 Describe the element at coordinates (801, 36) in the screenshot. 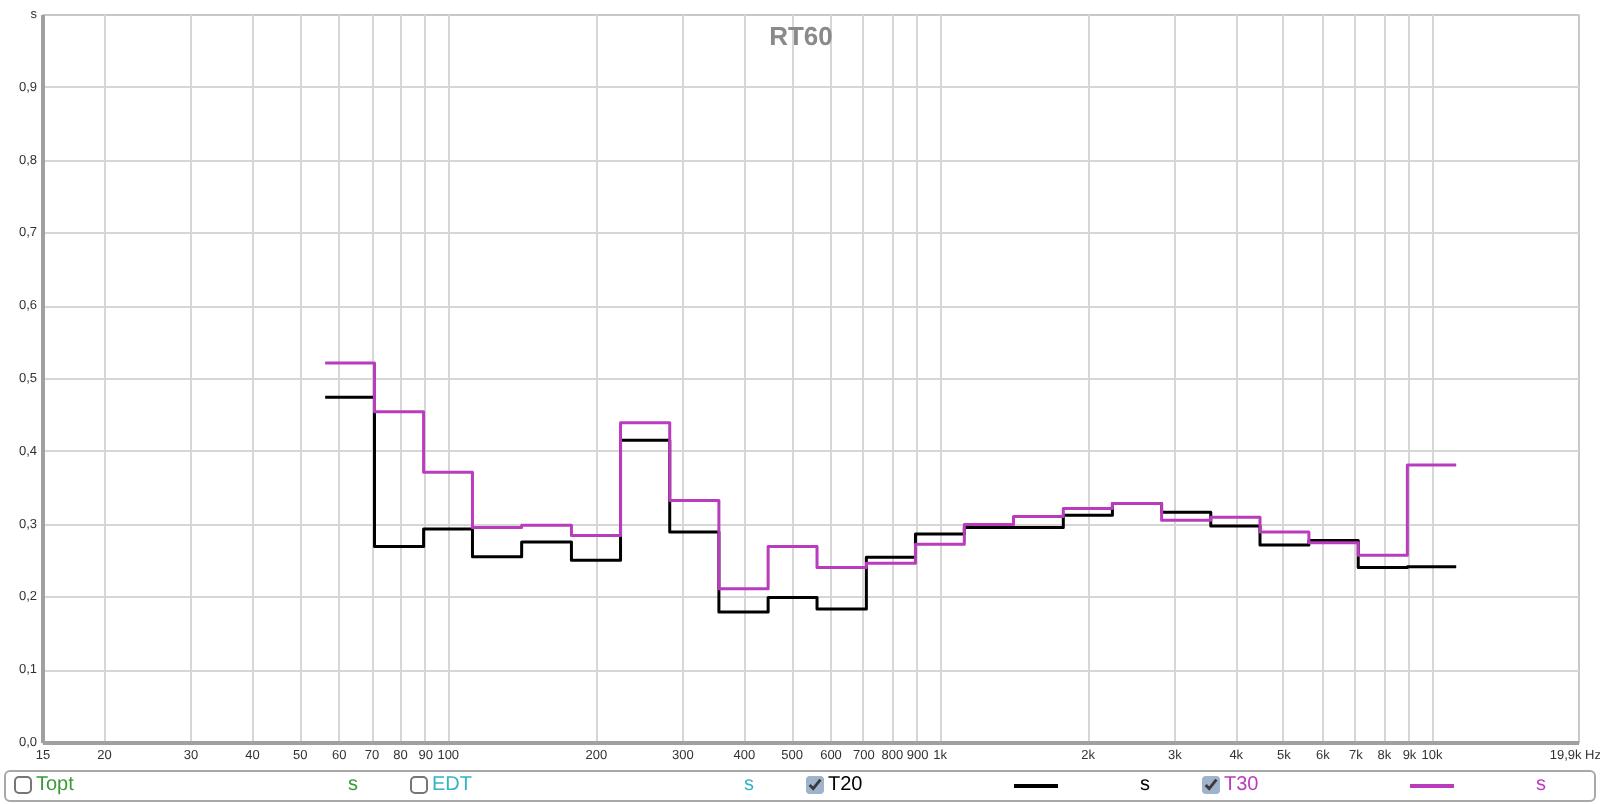

I see `chart-title: RT60` at that location.